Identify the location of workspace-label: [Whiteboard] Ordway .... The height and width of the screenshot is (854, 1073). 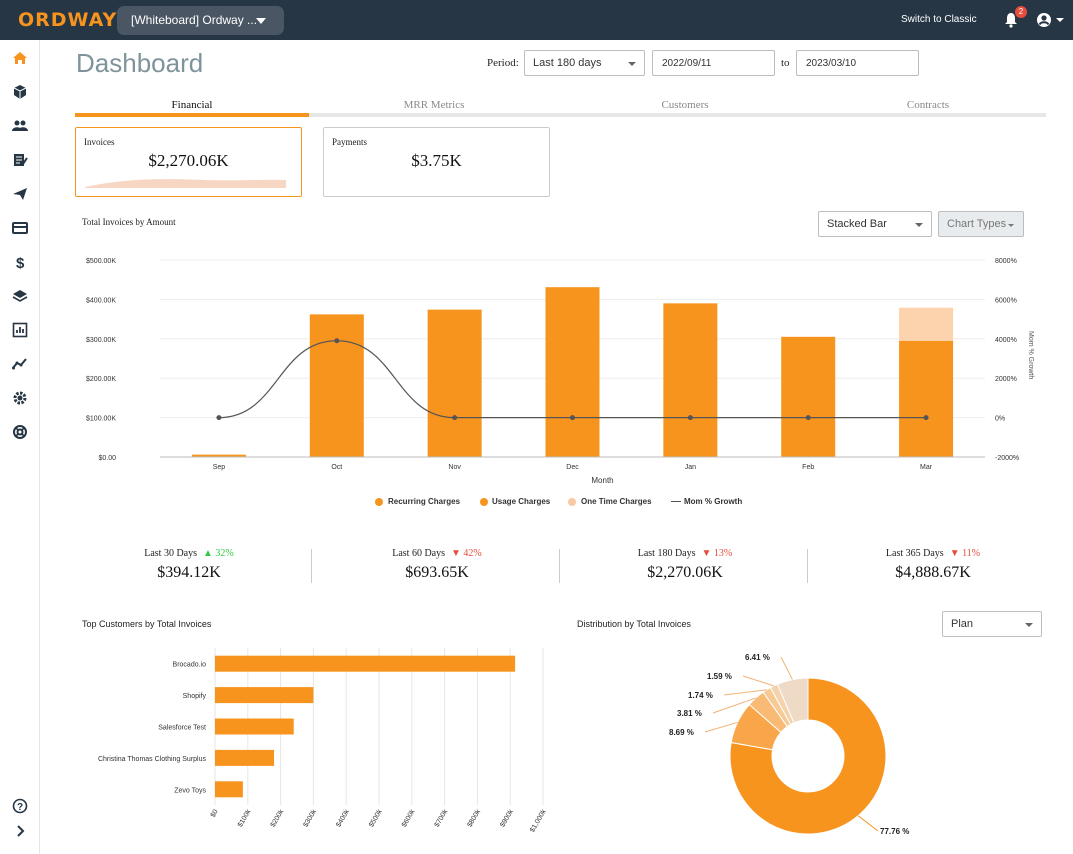
(194, 20).